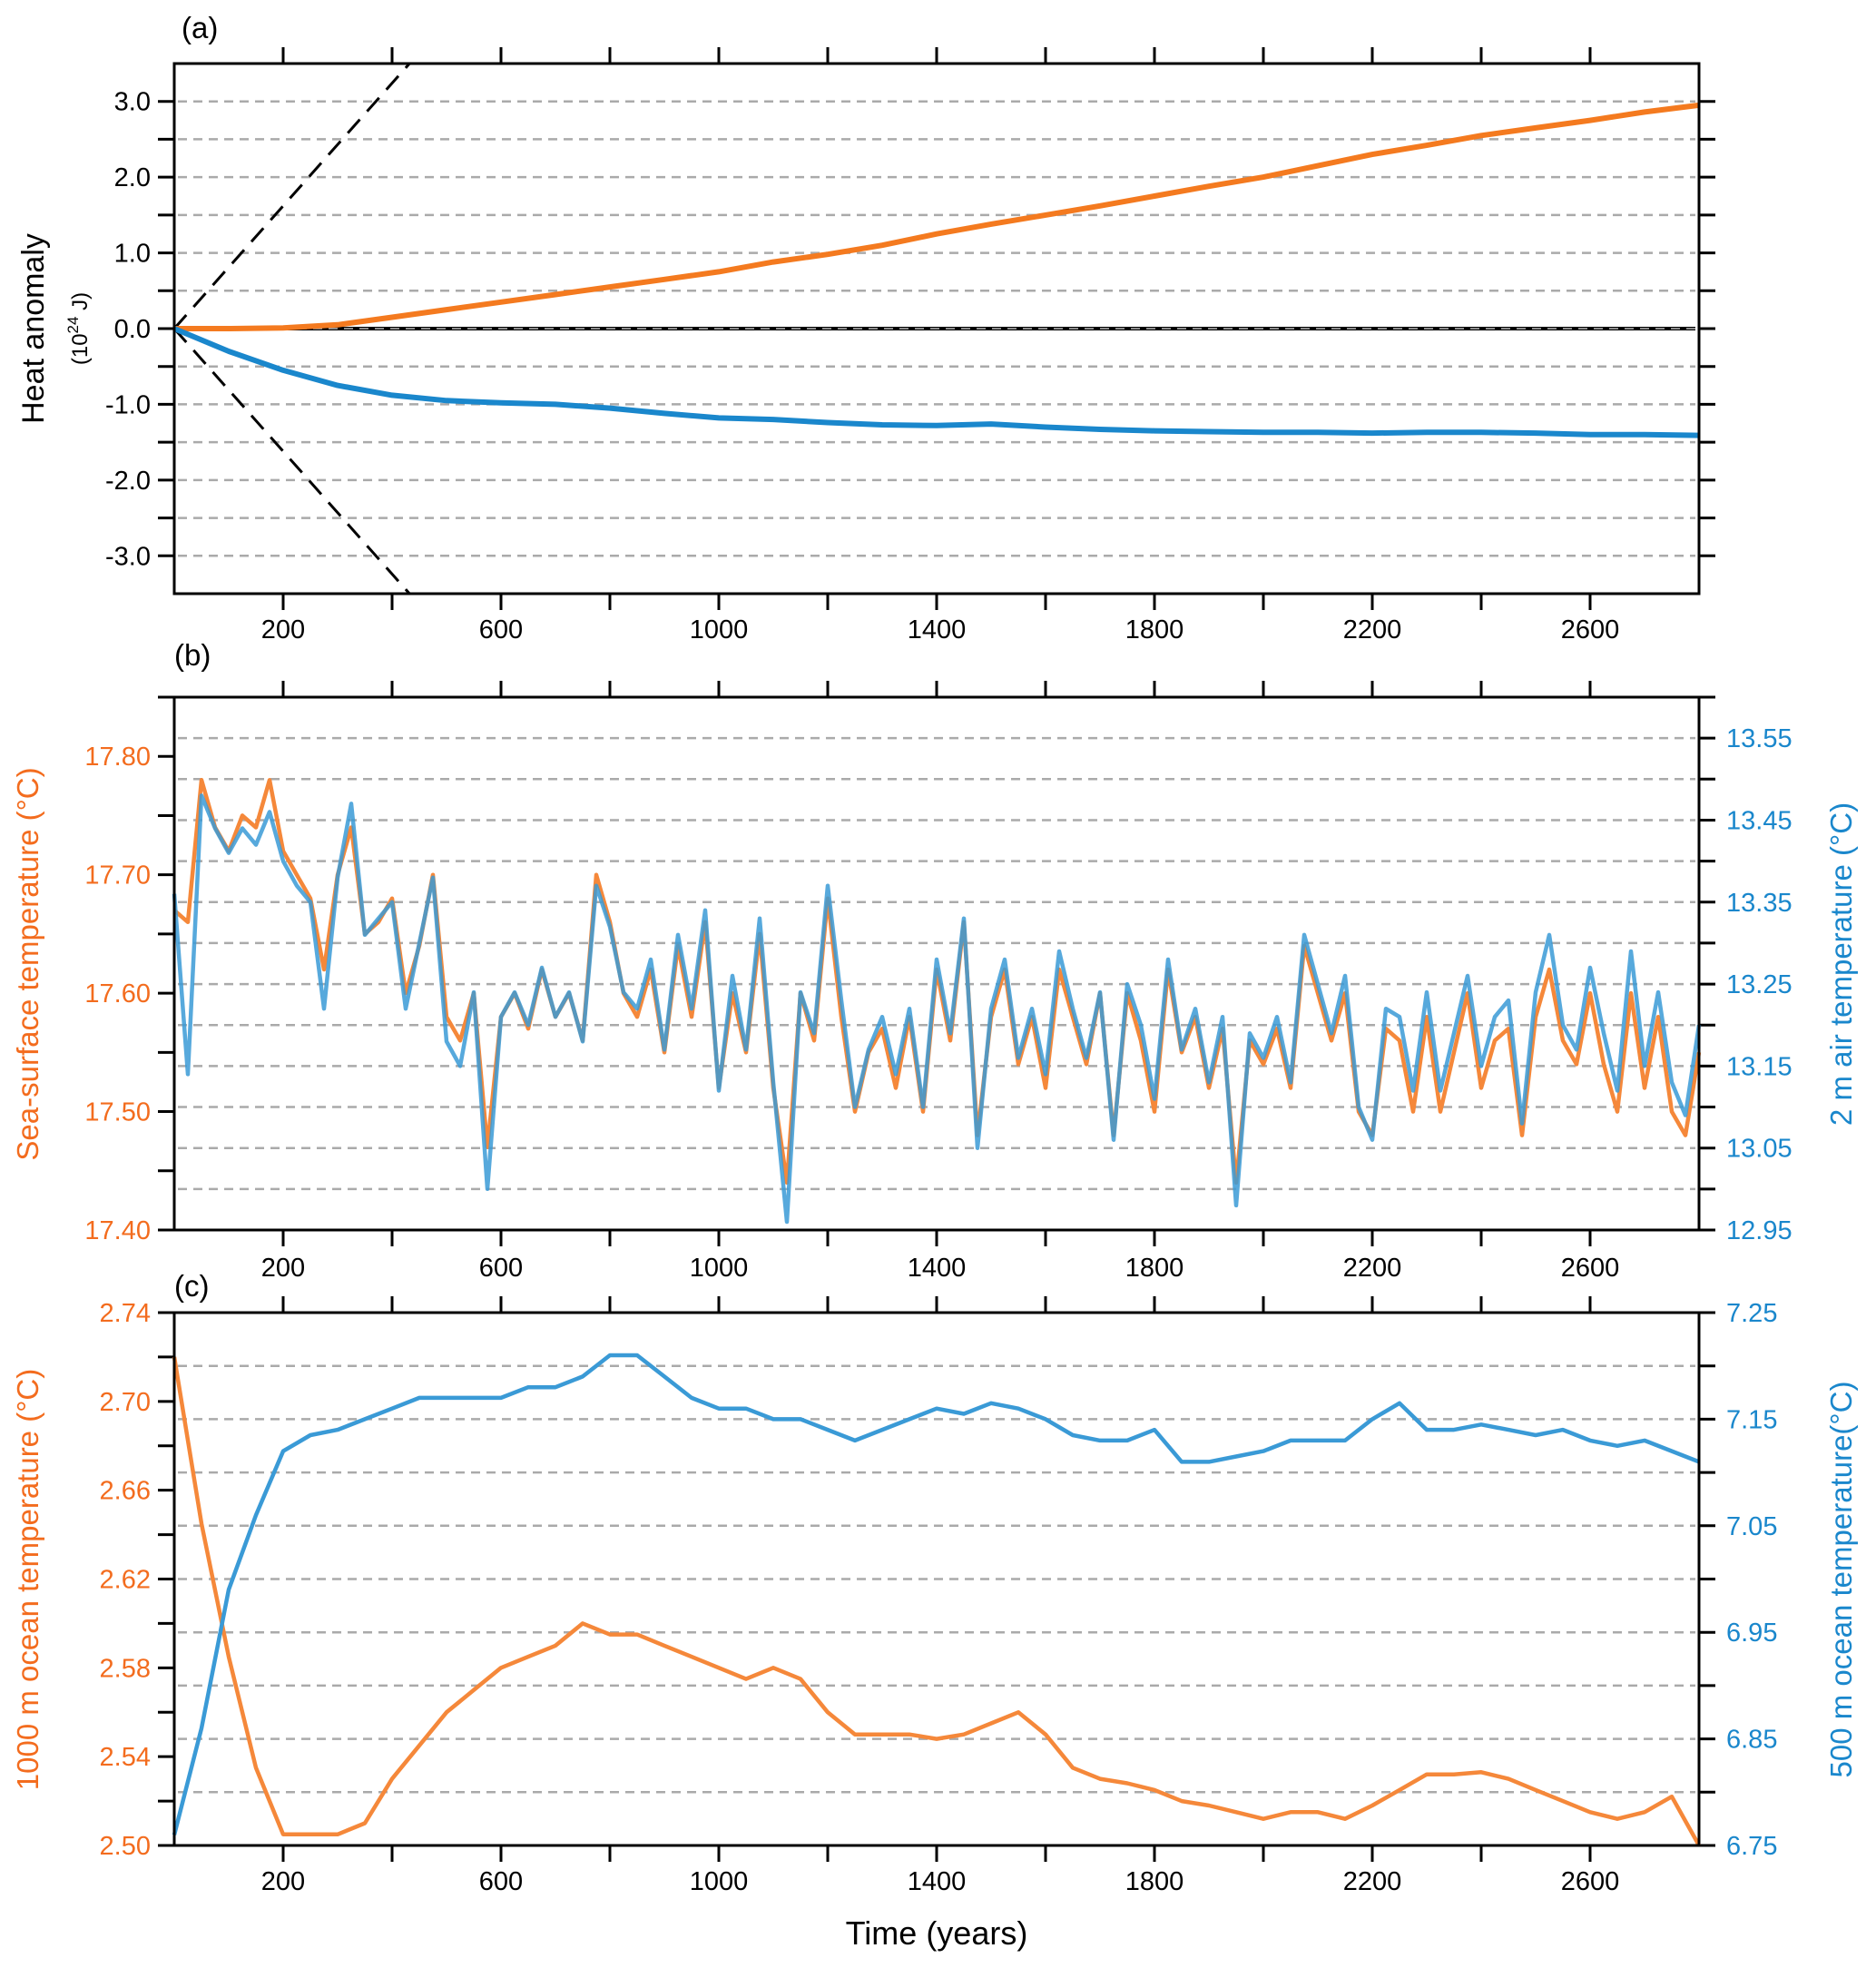 Image resolution: width=1876 pixels, height=1968 pixels. What do you see at coordinates (1591, 1268) in the screenshot?
I see `panel-b-x-tick-label: 2600` at bounding box center [1591, 1268].